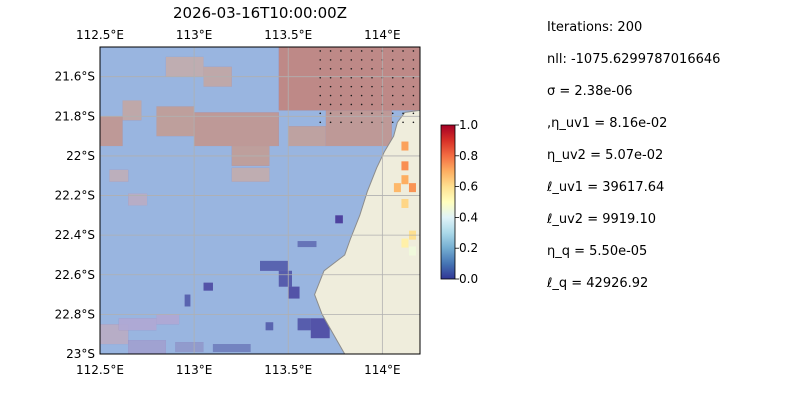 Image resolution: width=800 pixels, height=400 pixels. Describe the element at coordinates (634, 59) in the screenshot. I see `param-nll: nll: -1075.6299787016646` at that location.